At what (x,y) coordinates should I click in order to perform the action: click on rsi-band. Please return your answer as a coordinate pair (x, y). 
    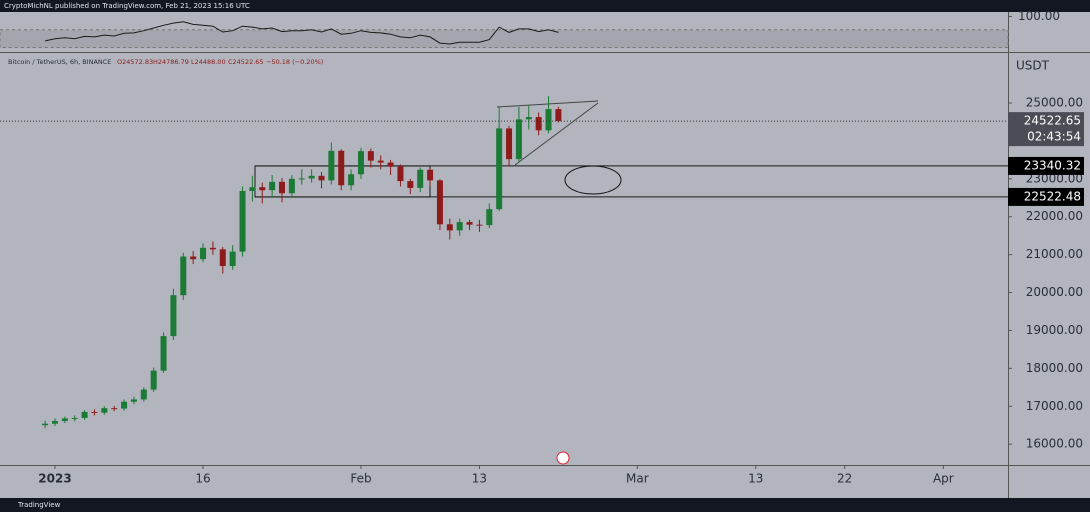
    Looking at the image, I should click on (504, 39).